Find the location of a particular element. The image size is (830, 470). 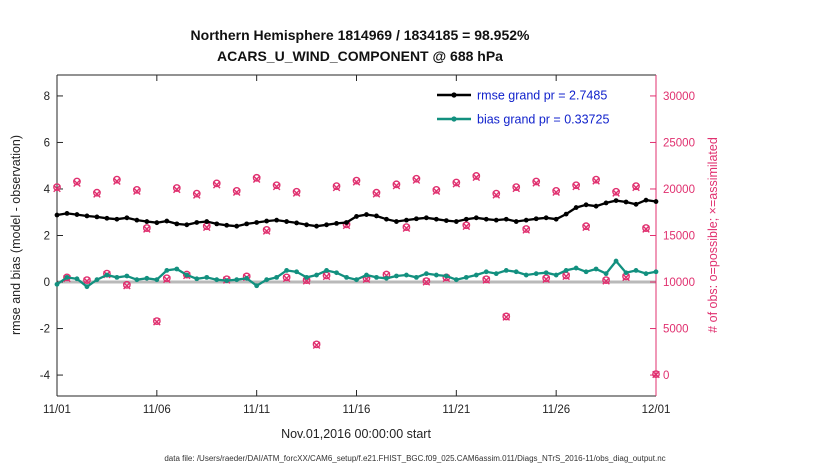

left-tick-label: 8 is located at coordinates (47, 97).